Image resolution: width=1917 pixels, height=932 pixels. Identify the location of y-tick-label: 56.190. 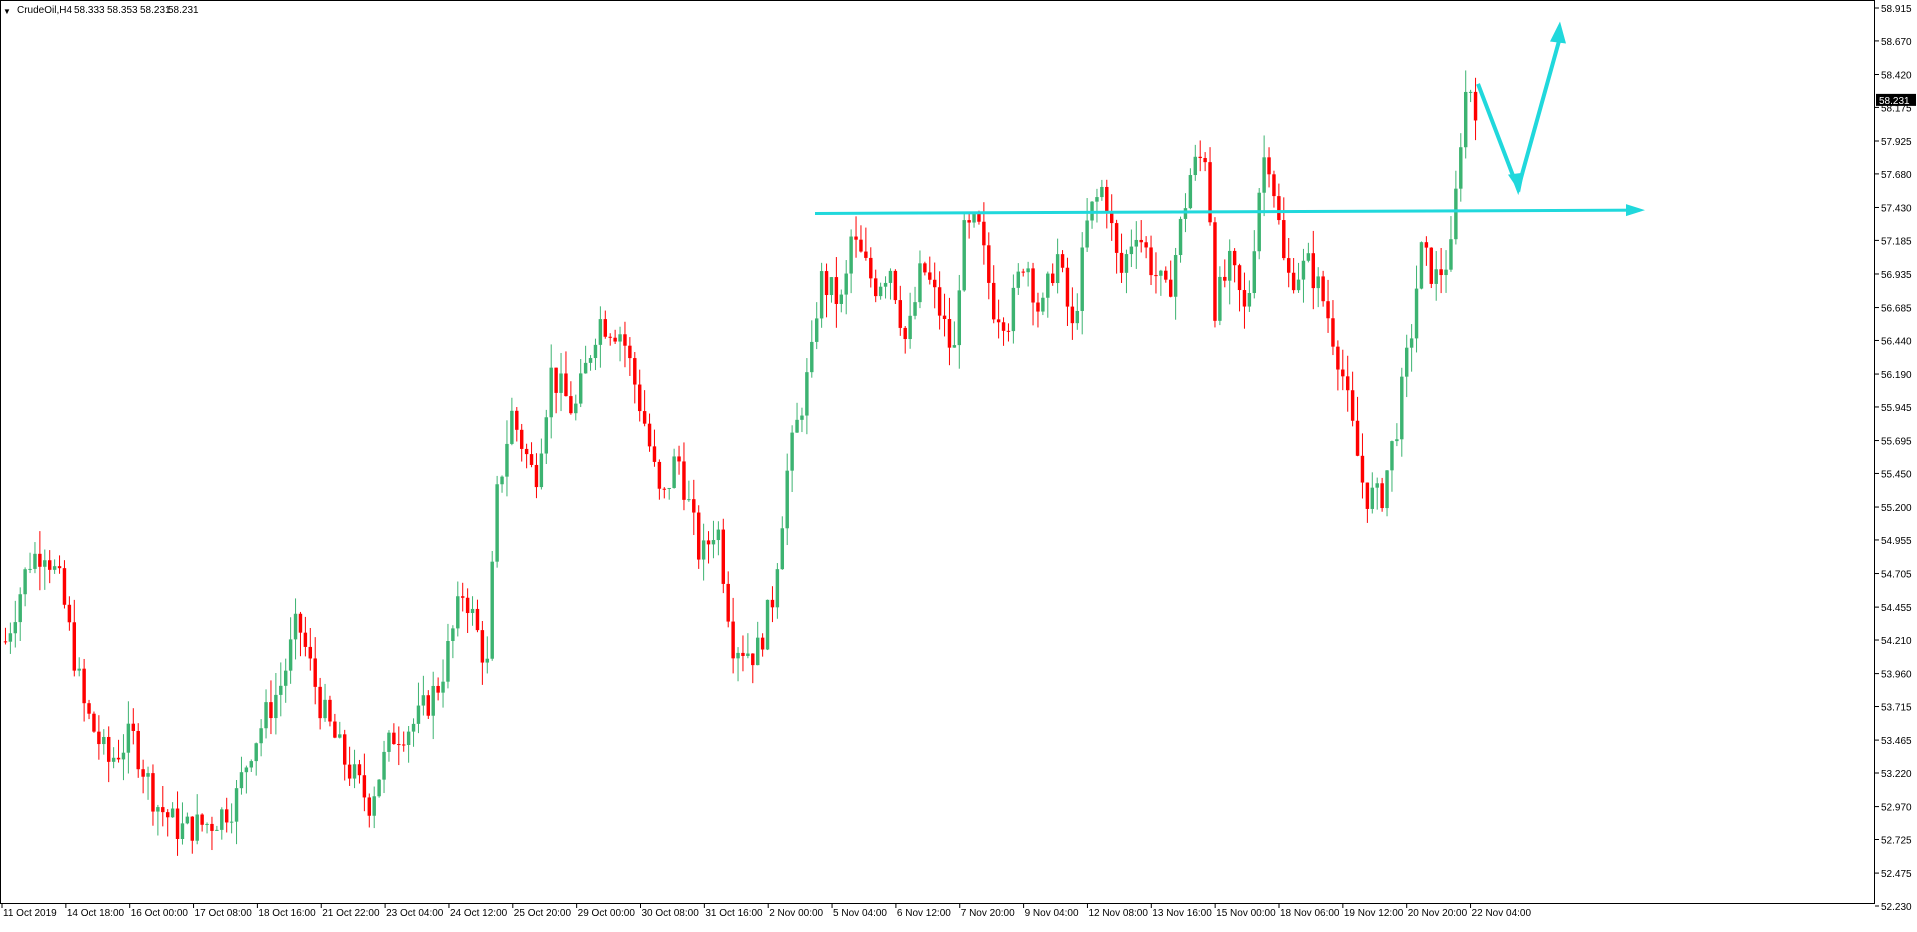
(1896, 375).